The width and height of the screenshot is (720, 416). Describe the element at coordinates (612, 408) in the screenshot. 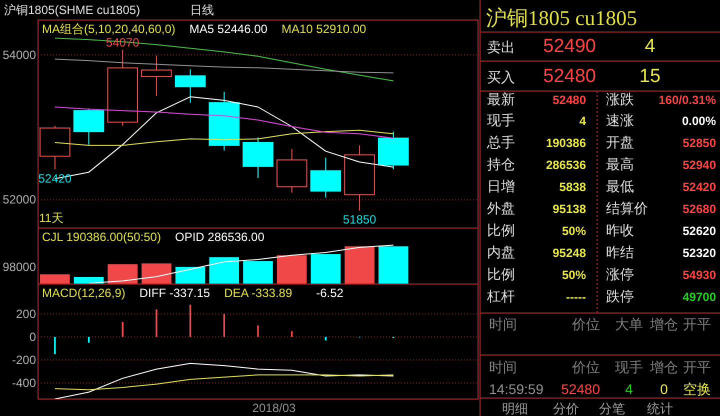

I see `text: 分笔` at that location.